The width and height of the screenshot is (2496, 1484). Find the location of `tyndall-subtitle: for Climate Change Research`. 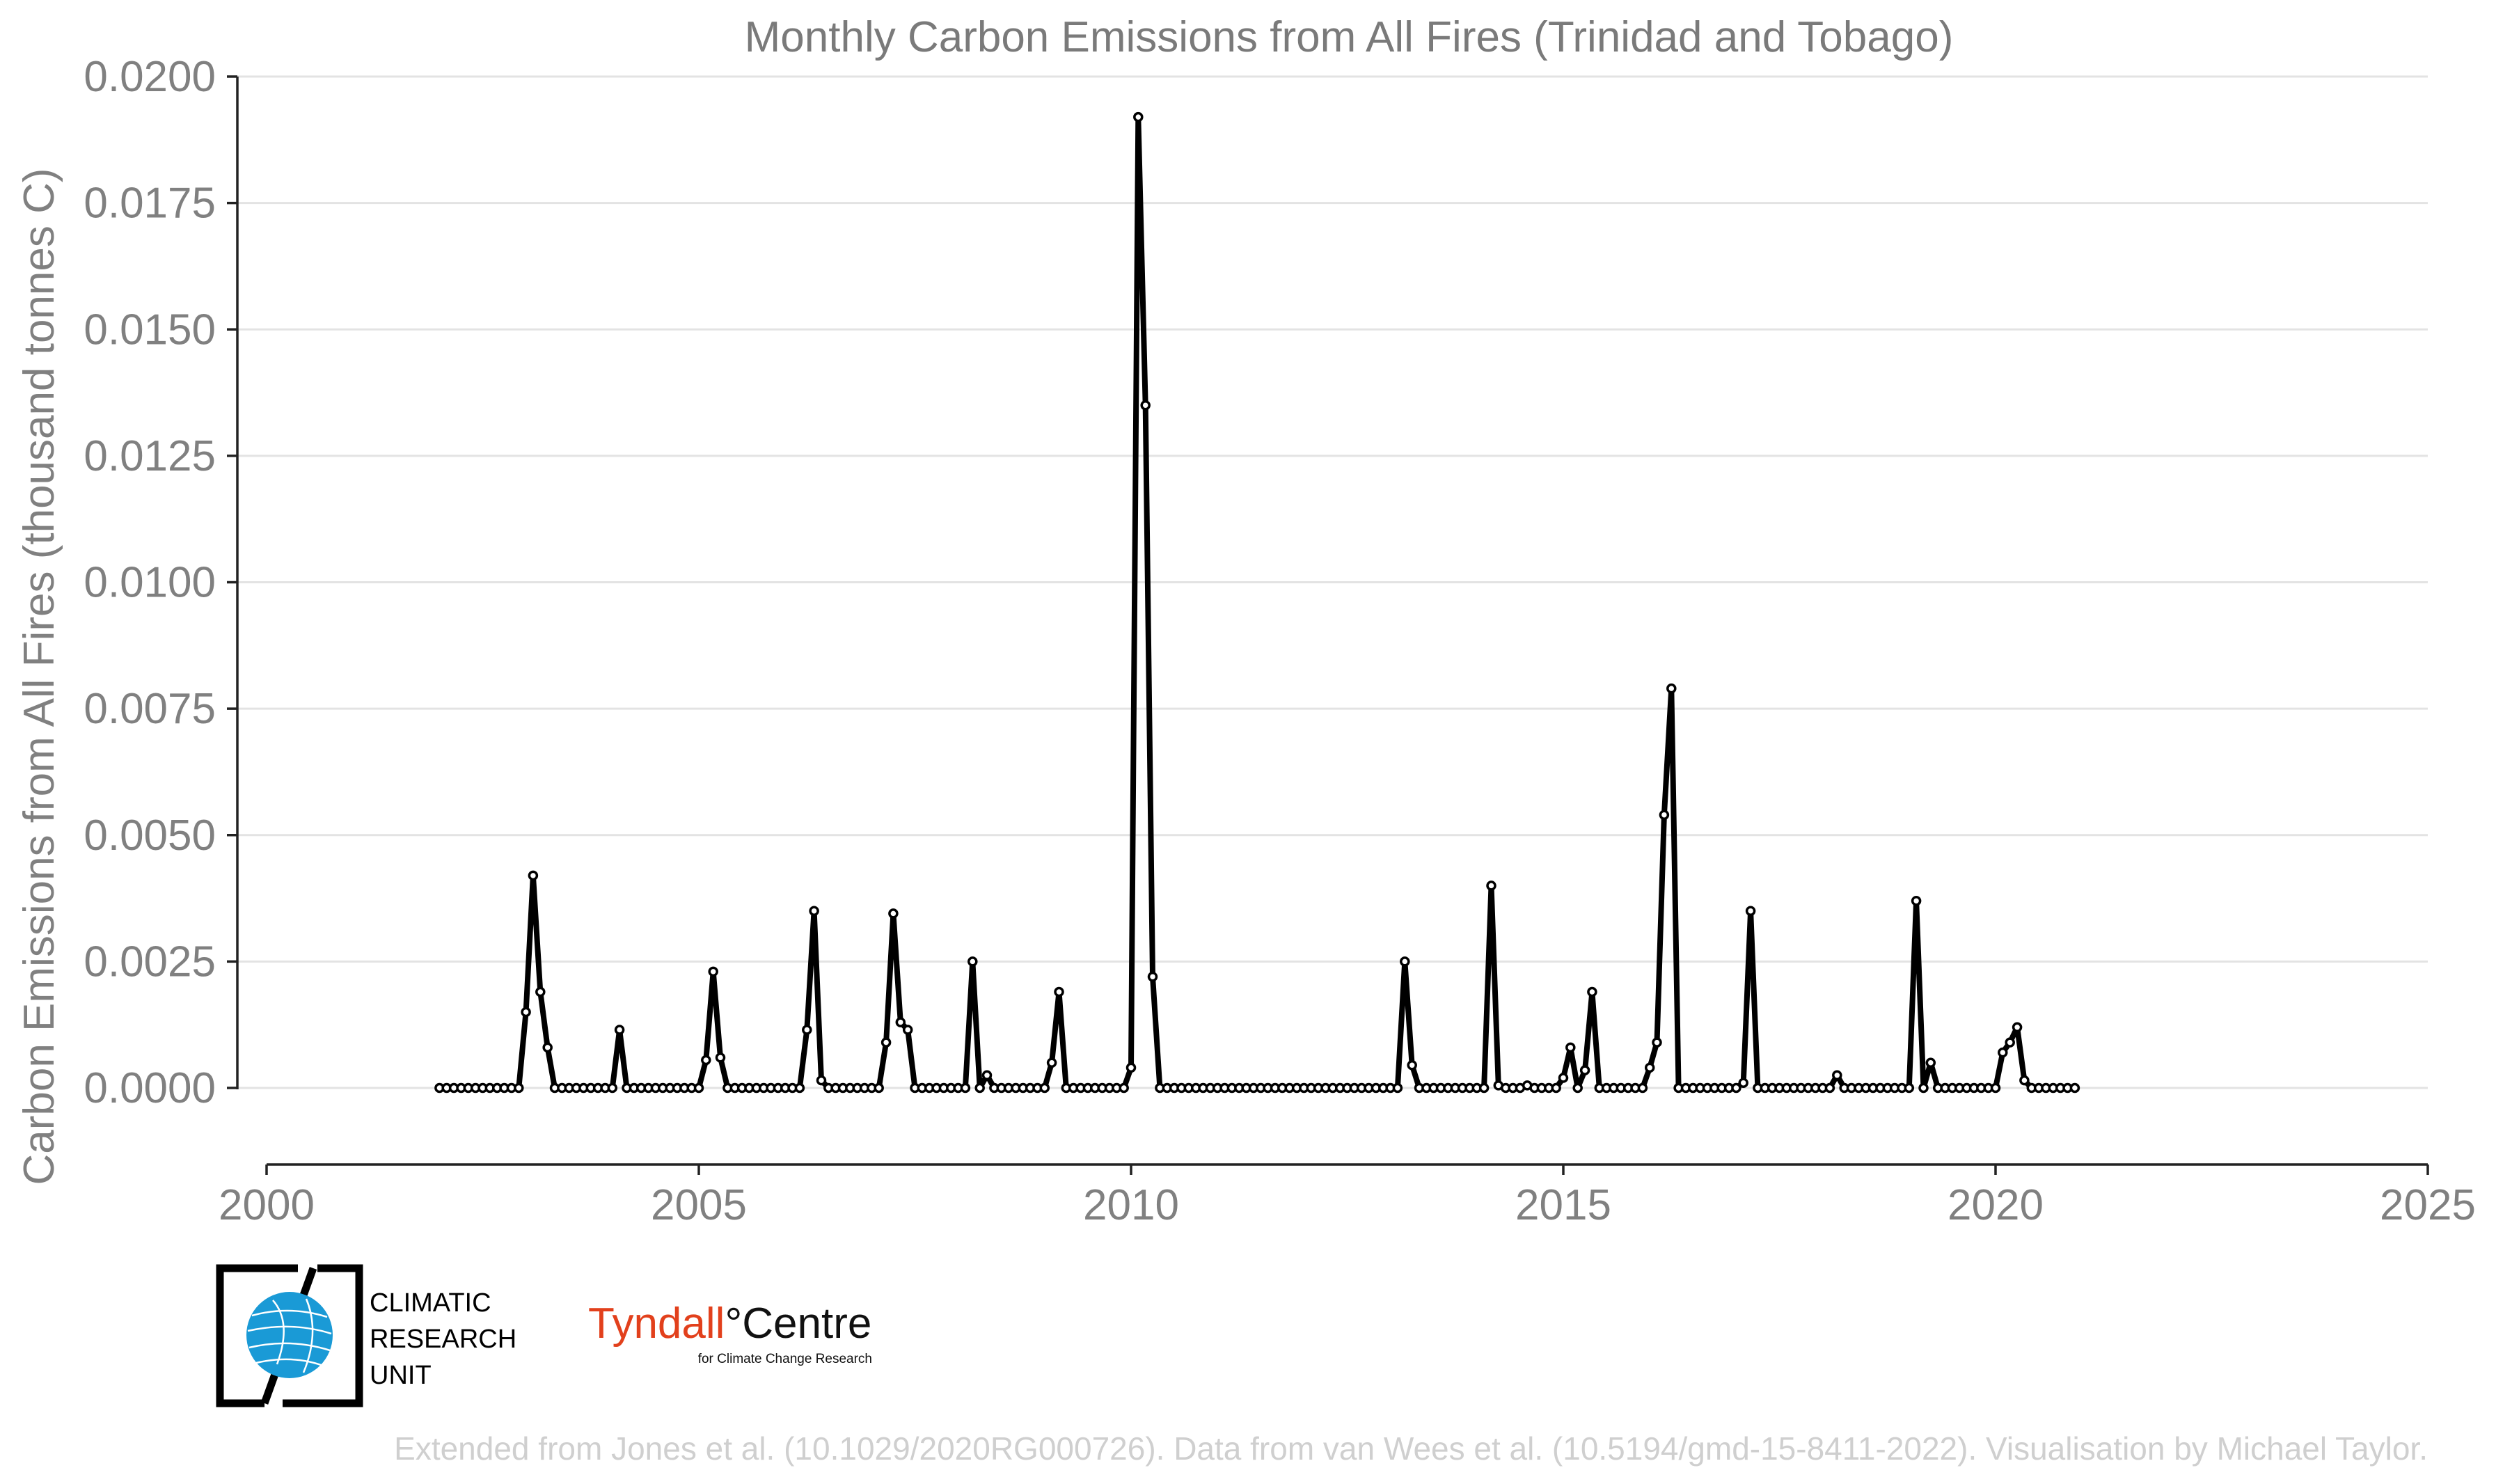

tyndall-subtitle: for Climate Change Research is located at coordinates (785, 1359).